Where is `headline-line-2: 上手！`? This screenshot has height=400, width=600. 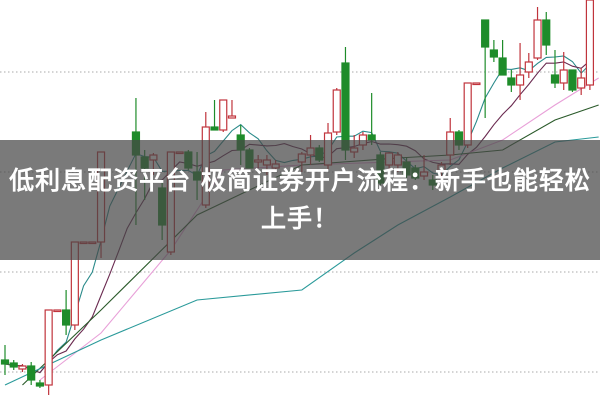
headline-line-2: 上手！ is located at coordinates (299, 218).